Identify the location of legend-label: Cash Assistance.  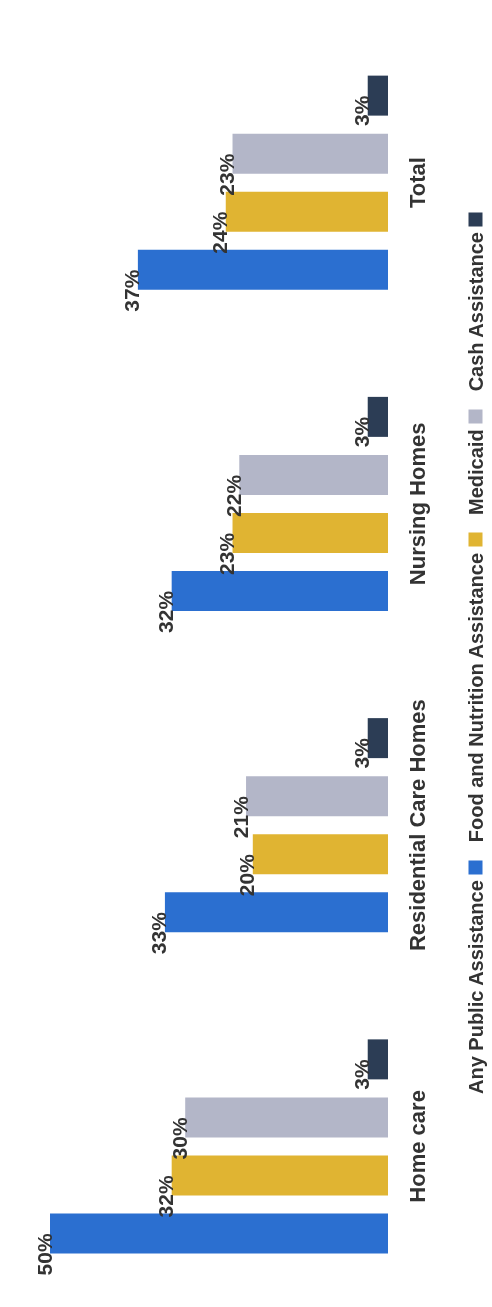
(475, 312).